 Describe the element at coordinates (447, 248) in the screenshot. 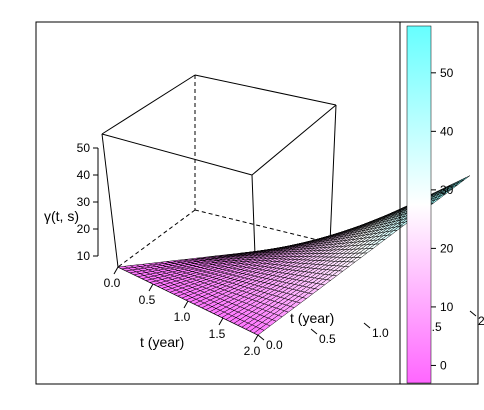

I see `colorbar-tick-label: 20` at that location.